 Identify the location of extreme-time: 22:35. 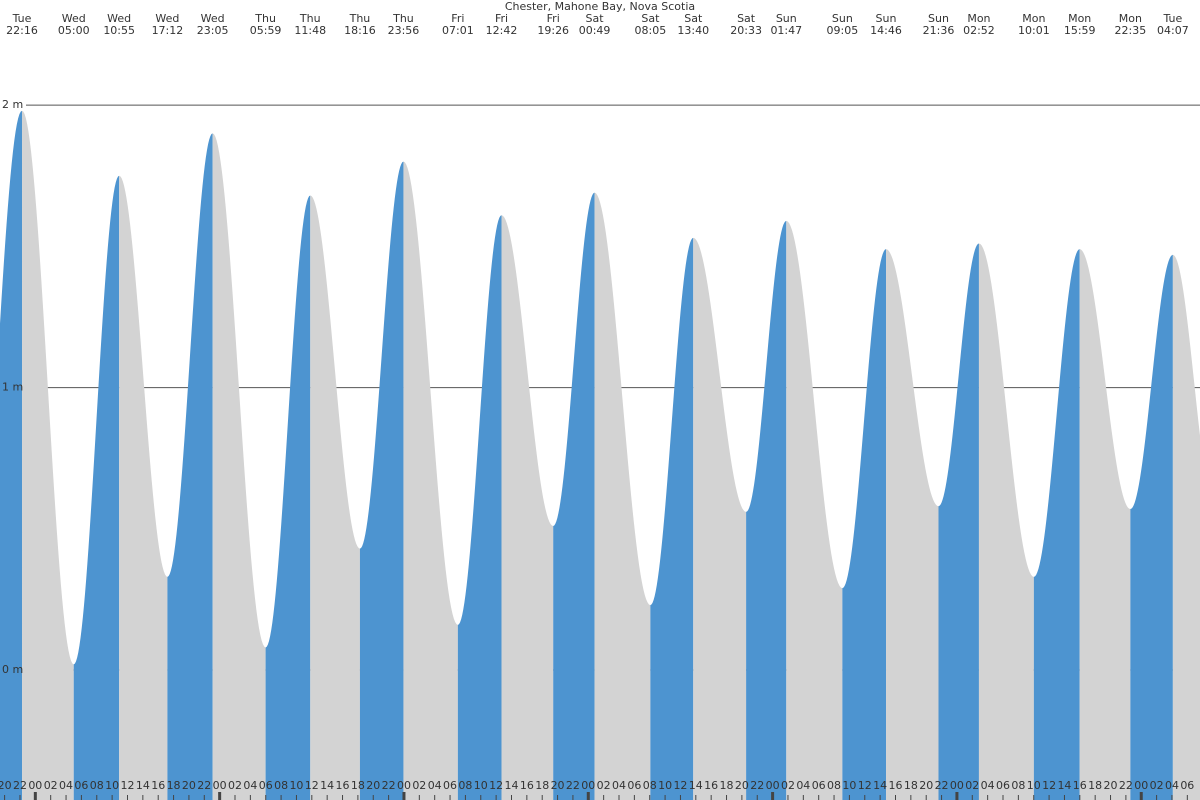
(1131, 30).